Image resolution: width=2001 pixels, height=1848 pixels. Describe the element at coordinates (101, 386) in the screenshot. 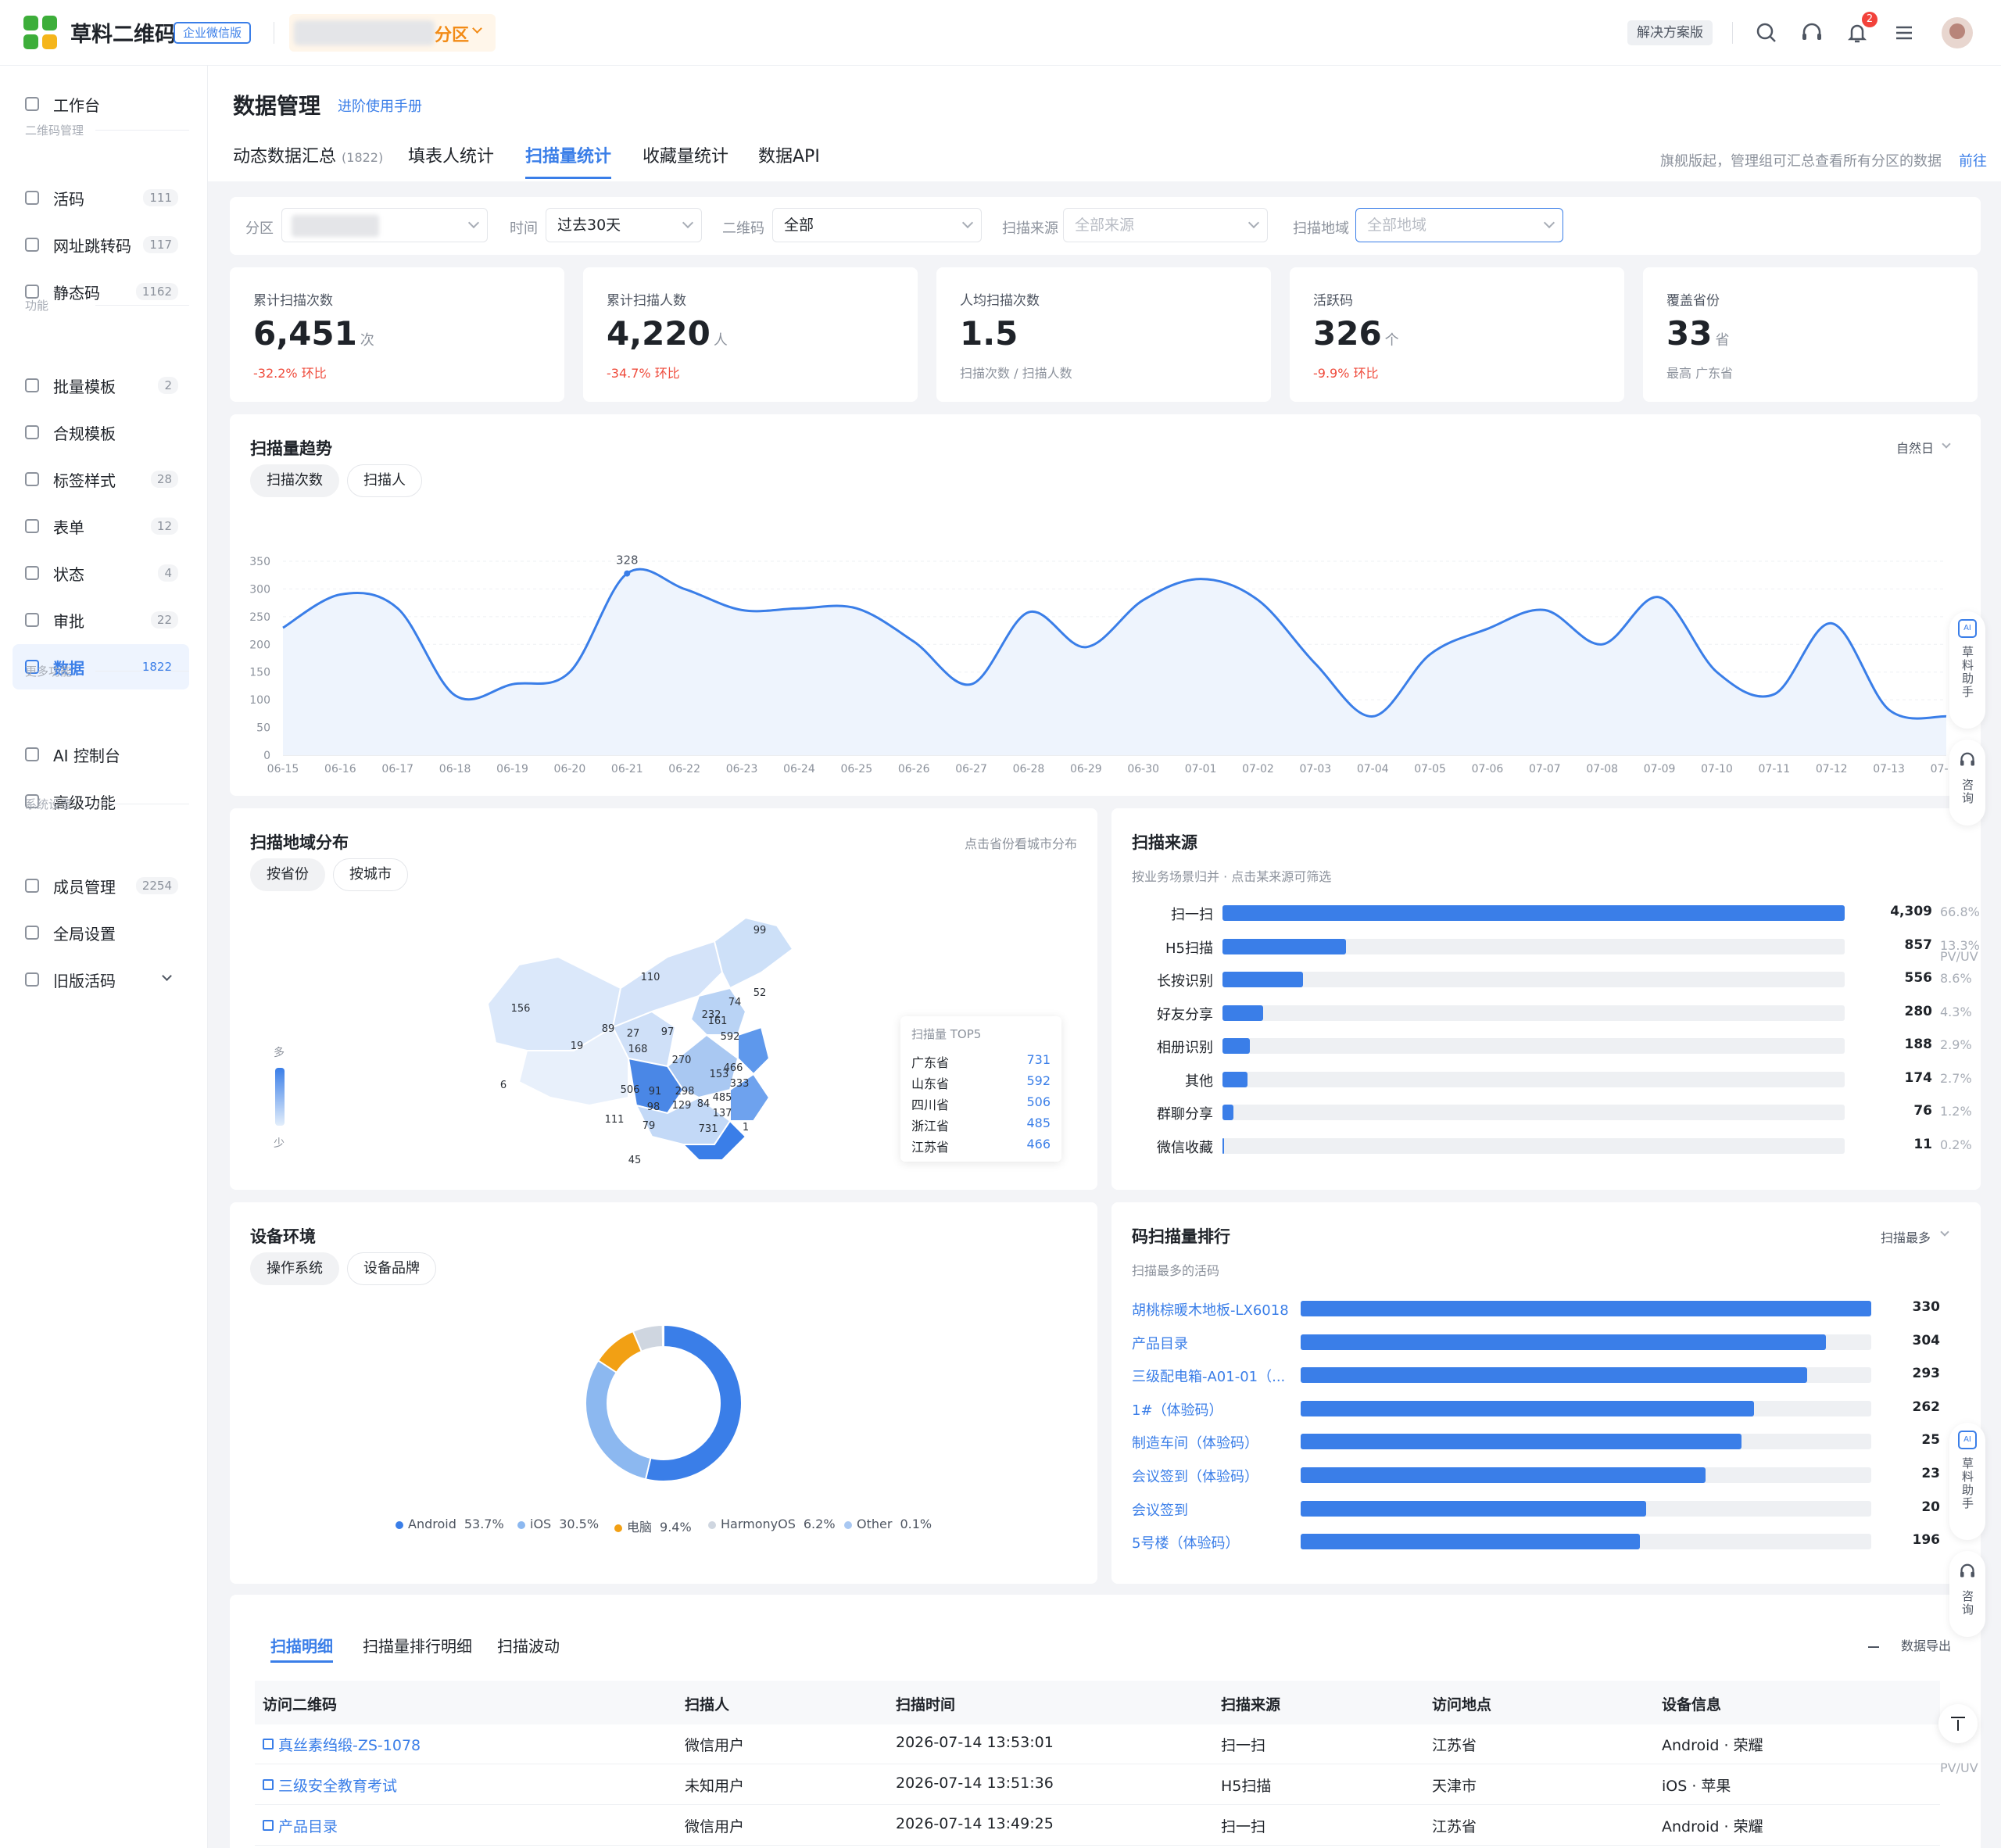

I see `sidebar-item-batch-template: 批量模板 2` at that location.